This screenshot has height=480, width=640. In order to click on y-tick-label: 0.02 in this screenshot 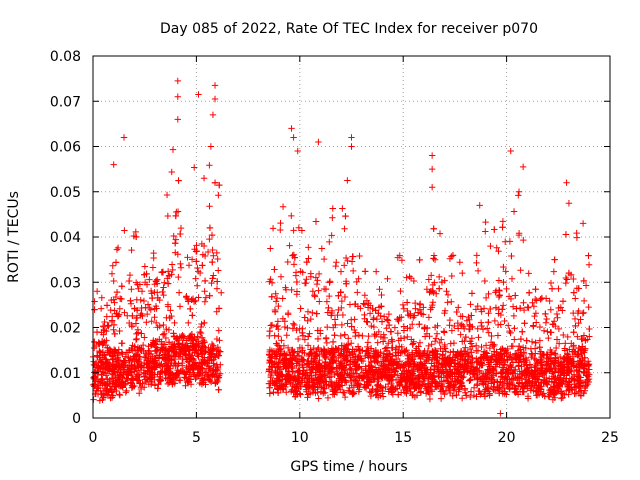, I will do `click(65, 329)`.